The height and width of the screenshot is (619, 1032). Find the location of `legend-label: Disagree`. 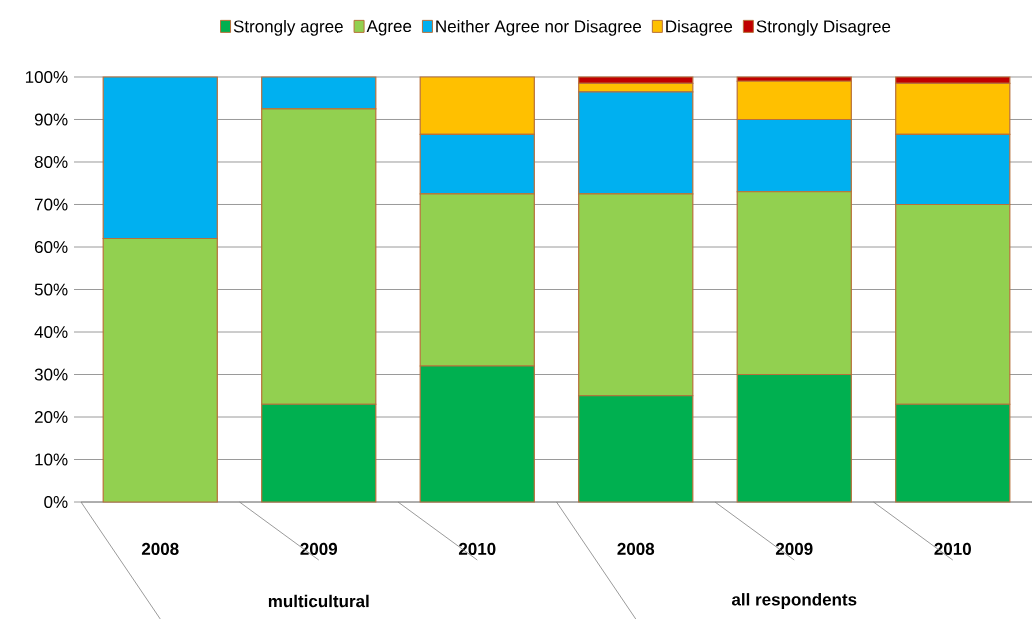

legend-label: Disagree is located at coordinates (699, 27).